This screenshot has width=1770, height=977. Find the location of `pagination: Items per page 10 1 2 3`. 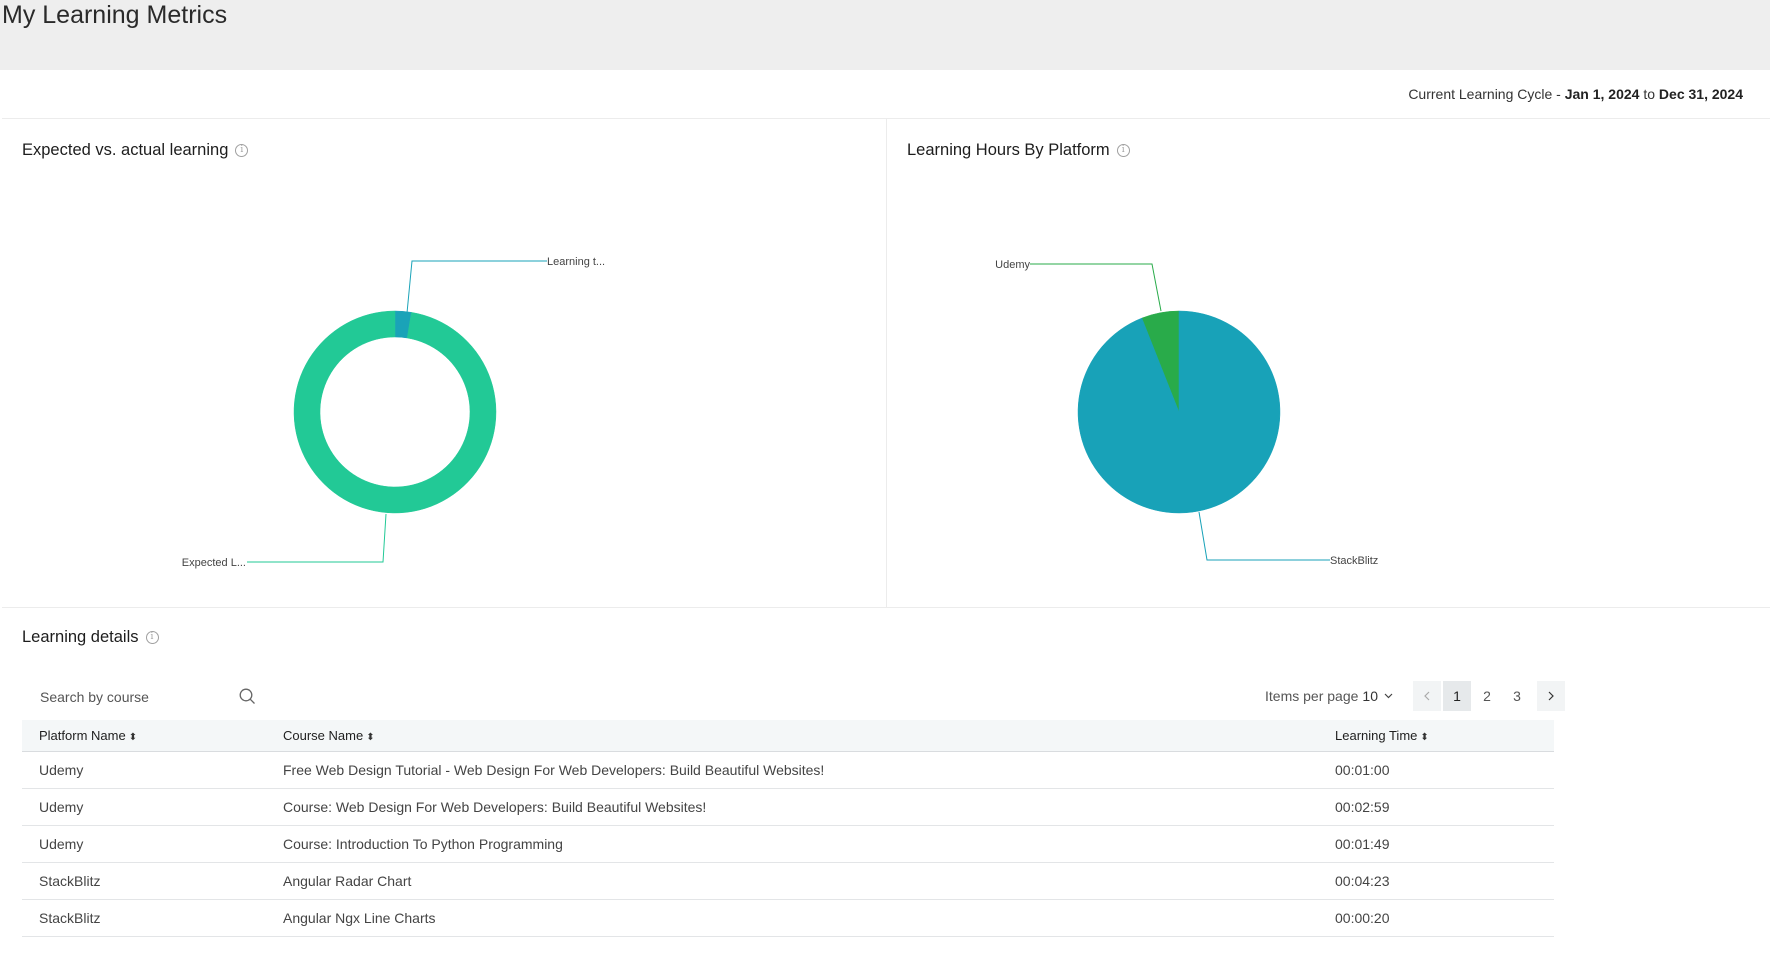

pagination: Items per page 10 1 2 3 is located at coordinates (1415, 696).